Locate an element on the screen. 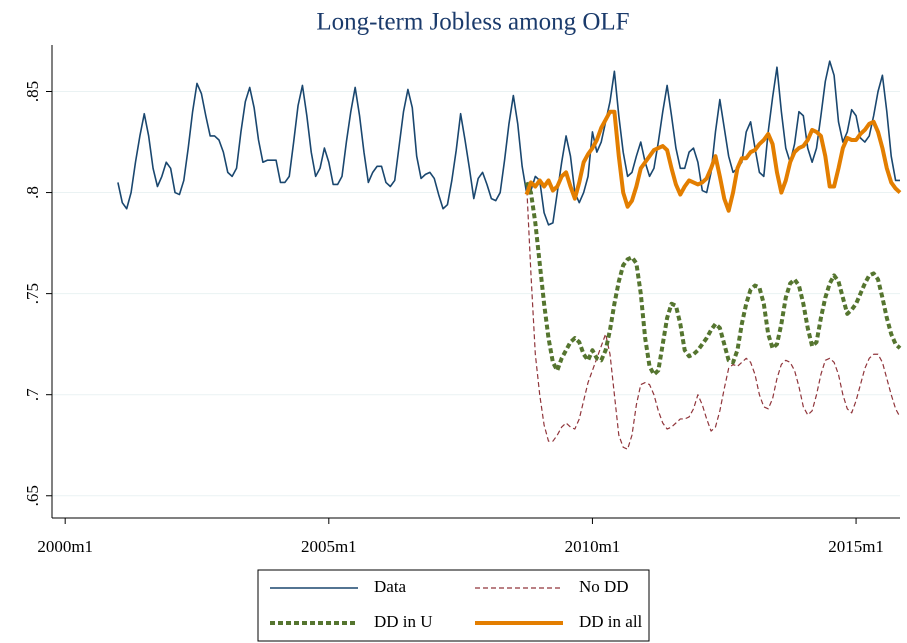 This screenshot has height=643, width=907. legend-label: Data is located at coordinates (390, 586).